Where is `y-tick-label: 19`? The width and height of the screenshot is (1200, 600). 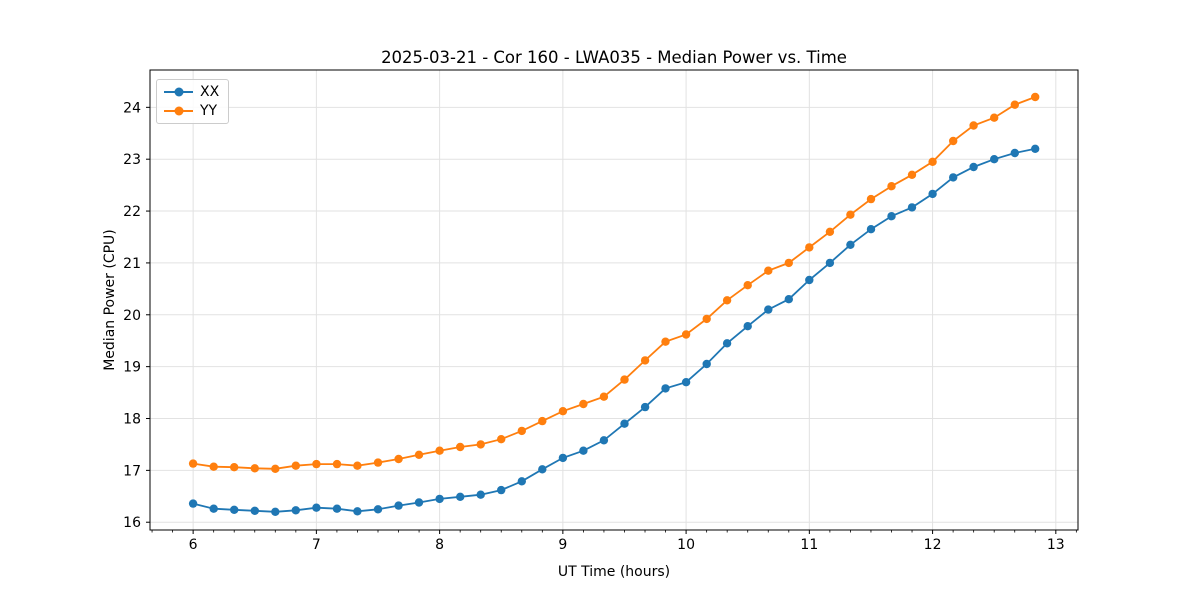
y-tick-label: 19 is located at coordinates (132, 368).